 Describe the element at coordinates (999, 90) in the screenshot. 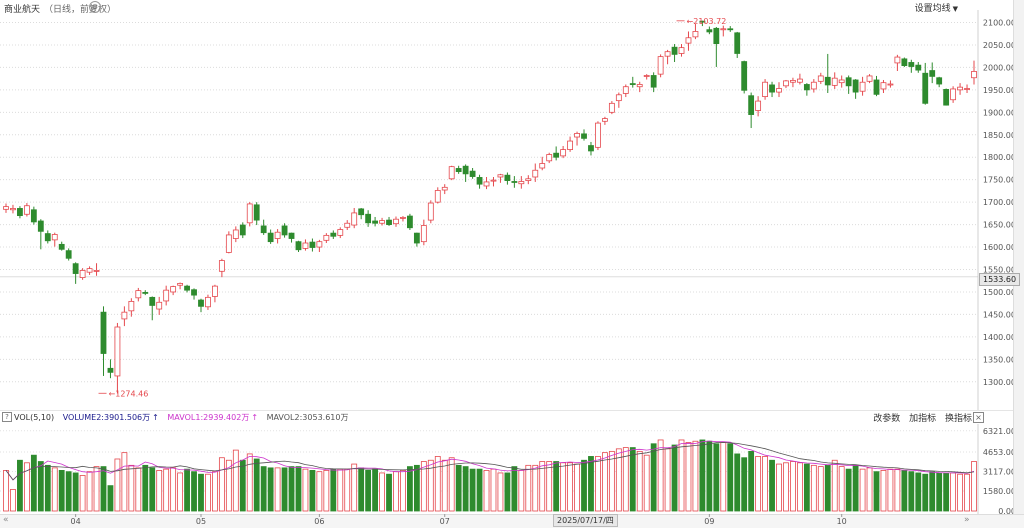

I see `price-tick-label: 1950.00` at that location.